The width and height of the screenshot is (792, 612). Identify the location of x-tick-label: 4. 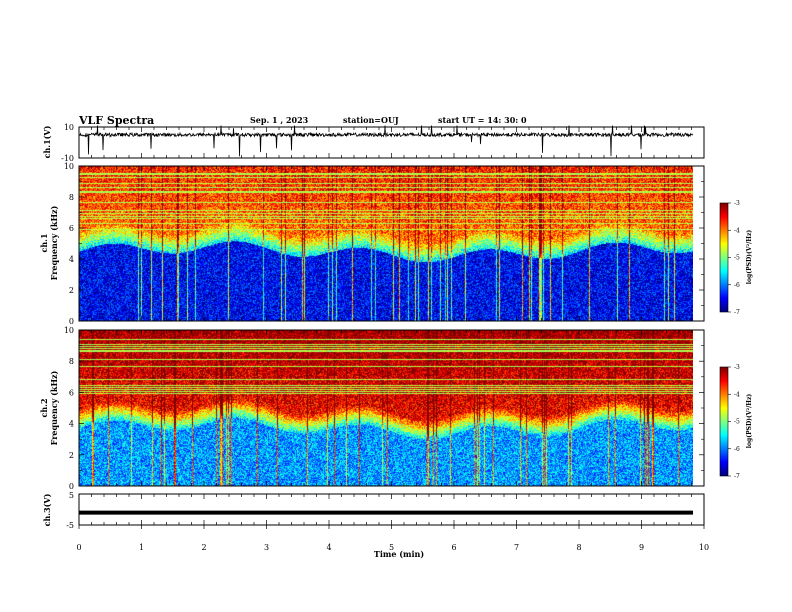
(328, 547).